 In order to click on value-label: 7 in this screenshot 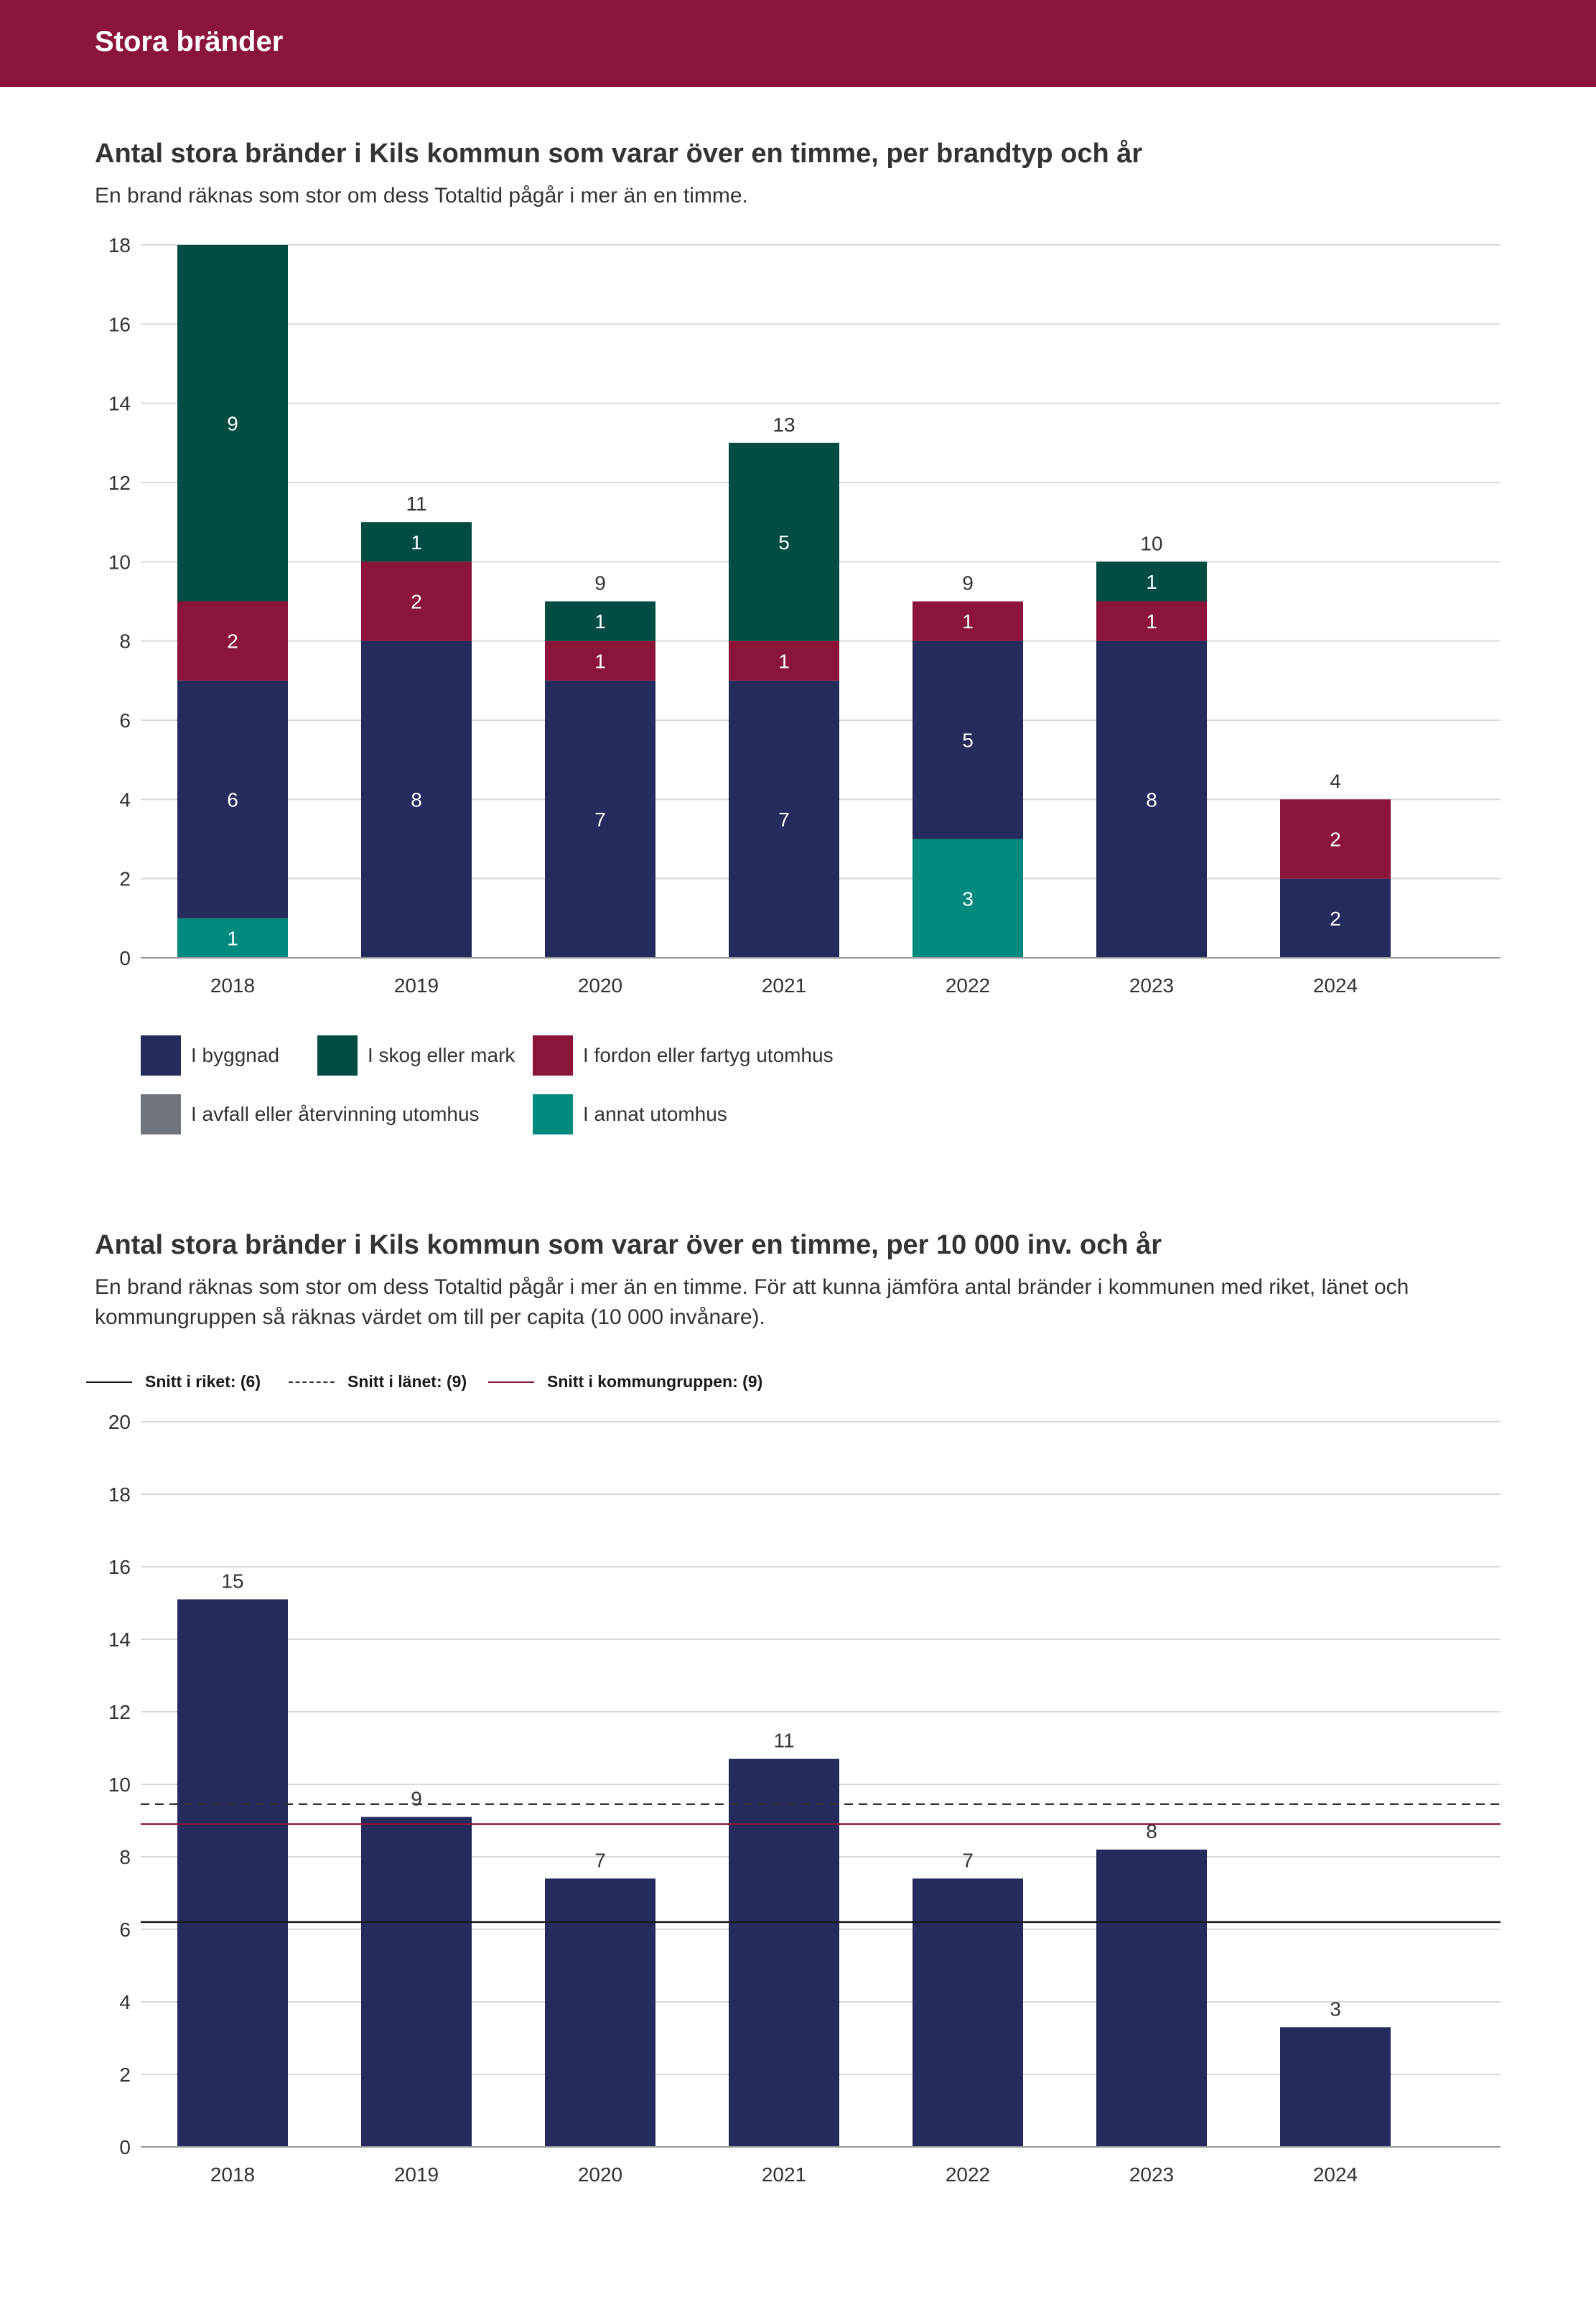, I will do `click(600, 1860)`.